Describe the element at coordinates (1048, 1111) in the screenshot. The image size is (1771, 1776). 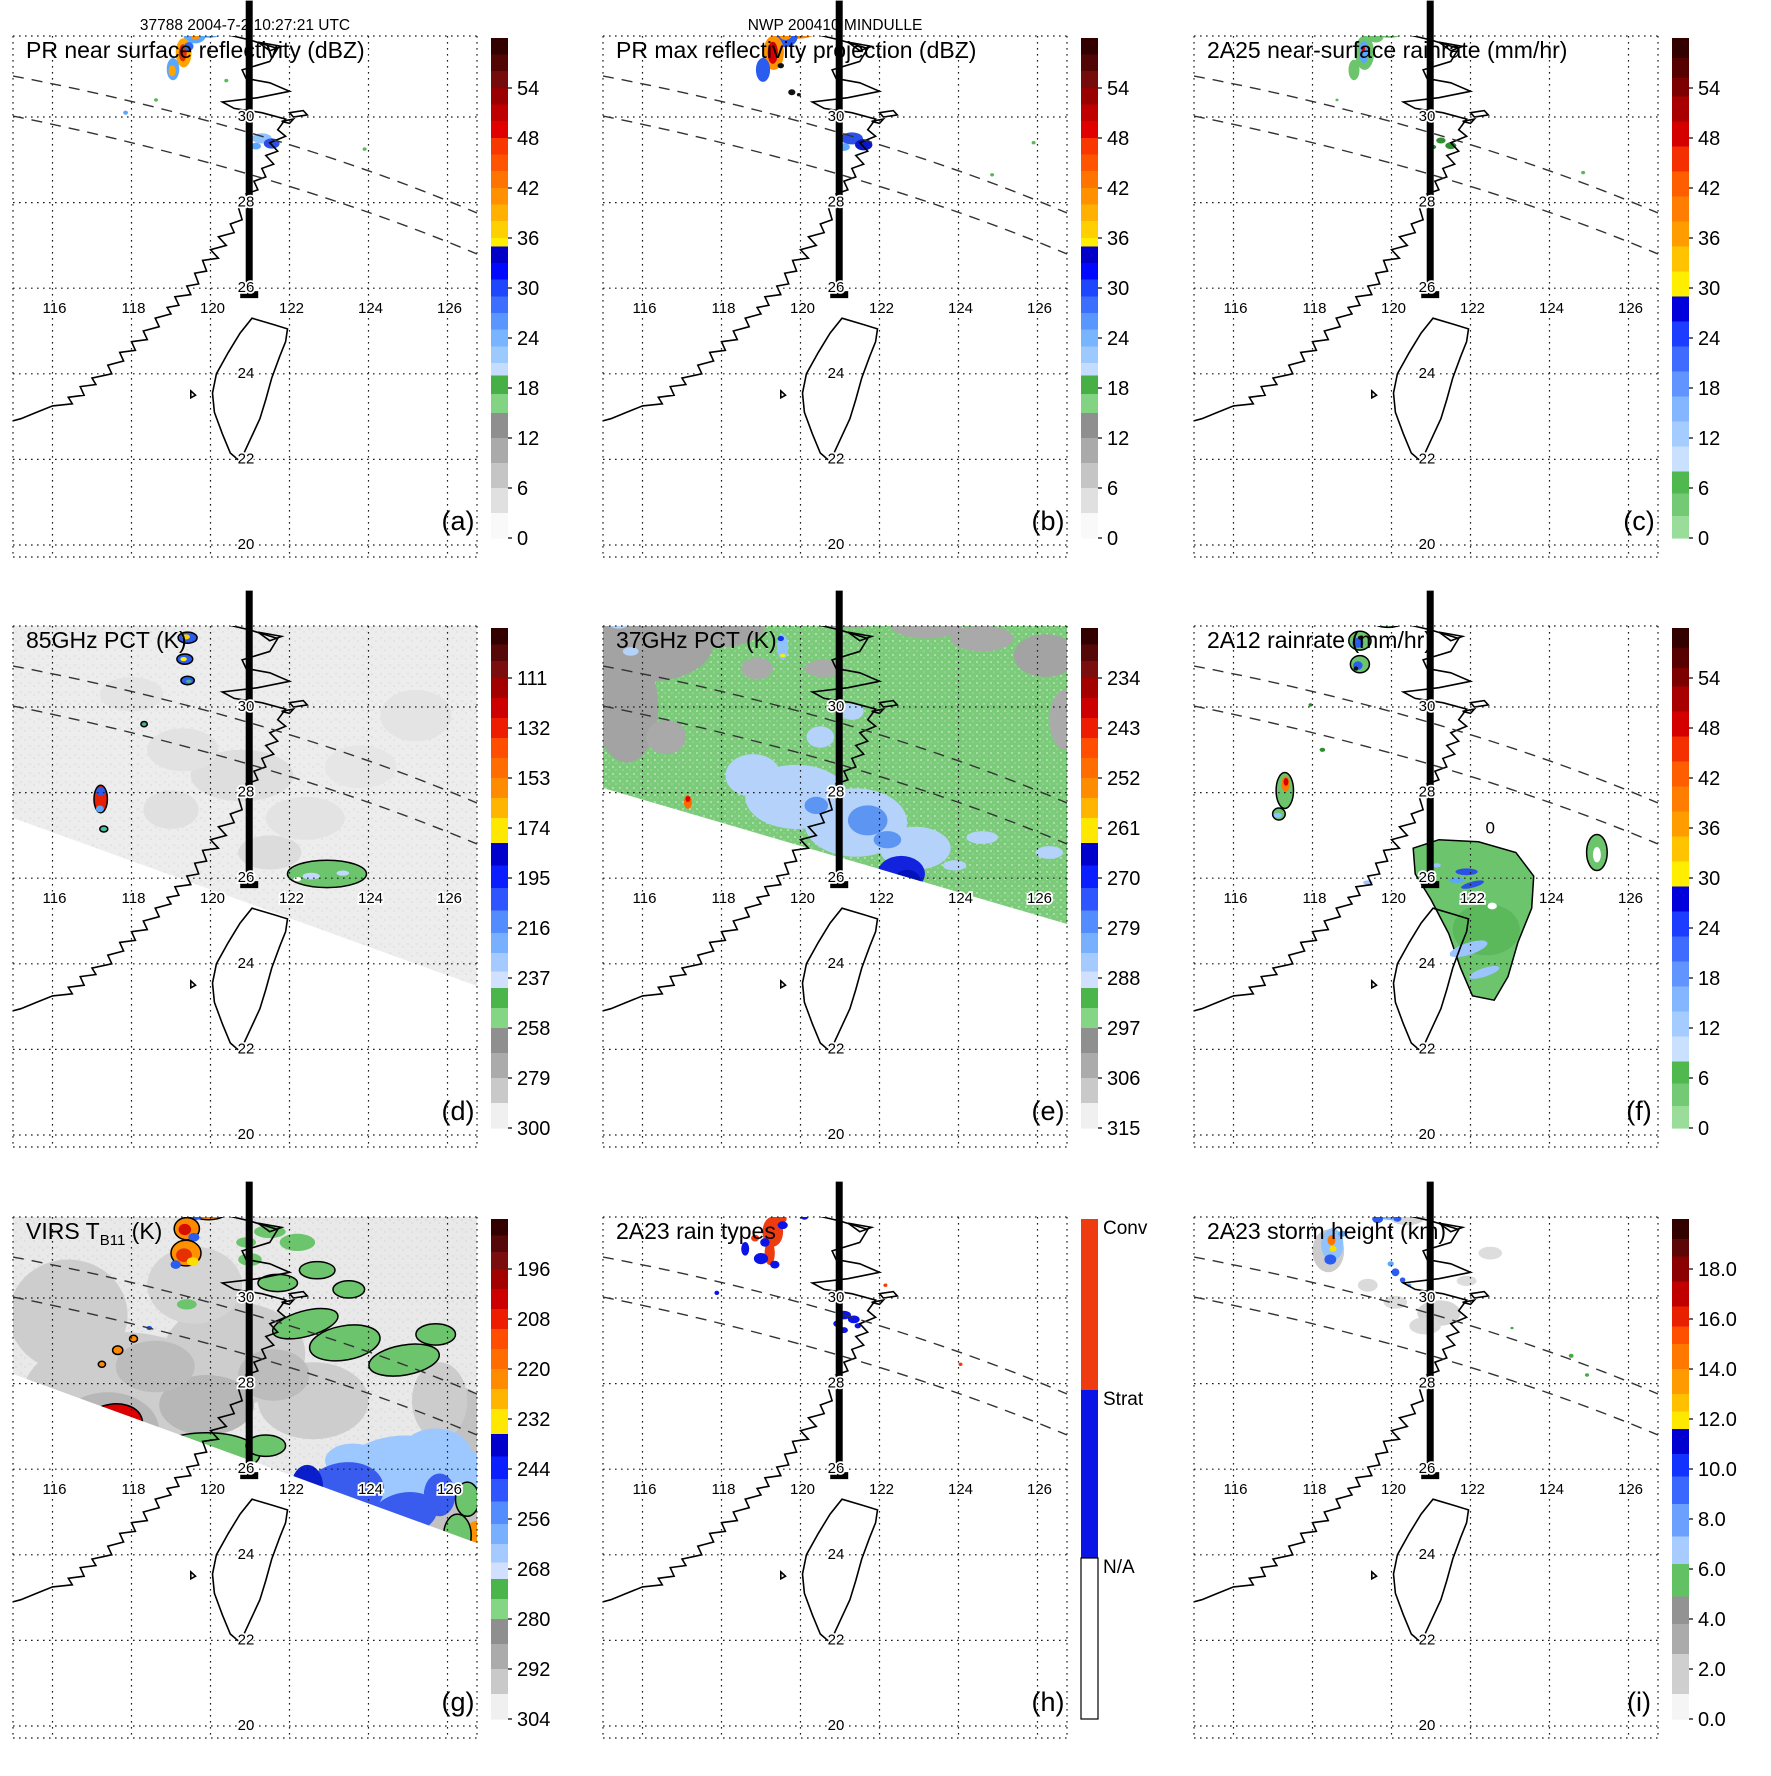
I see `panel-letter: (e)` at that location.